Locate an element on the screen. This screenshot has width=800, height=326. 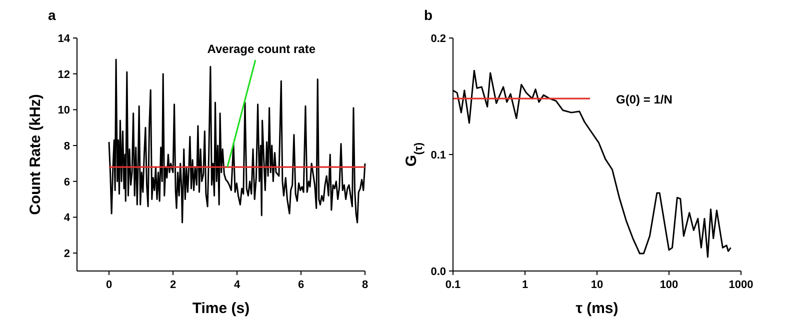
x-tick-label: 0 is located at coordinates (109, 285).